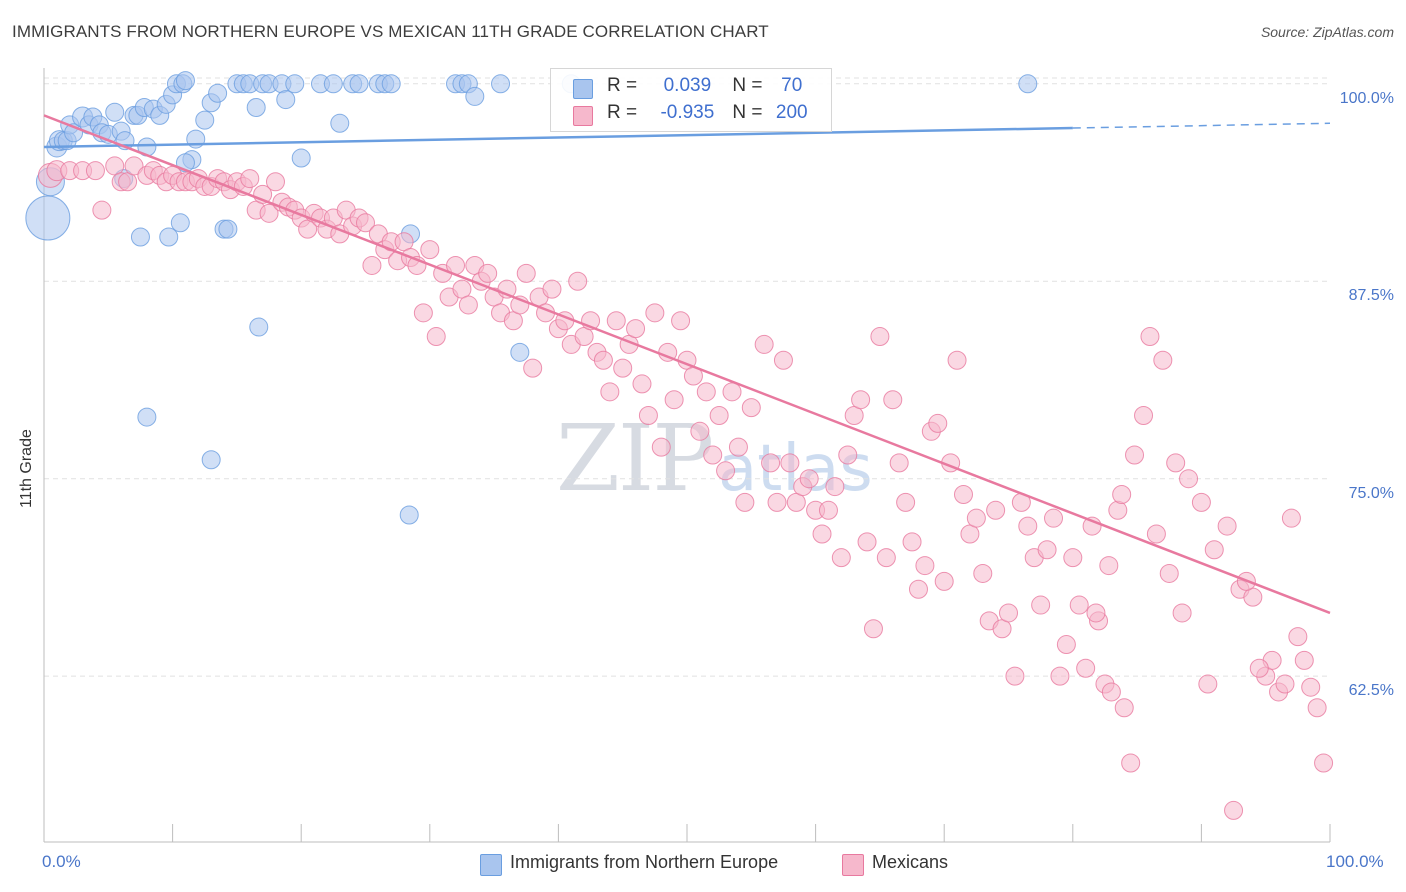 This screenshot has width=1406, height=892. Describe the element at coordinates (1366, 98) in the screenshot. I see `y-tick-label: 100.0%` at that location.